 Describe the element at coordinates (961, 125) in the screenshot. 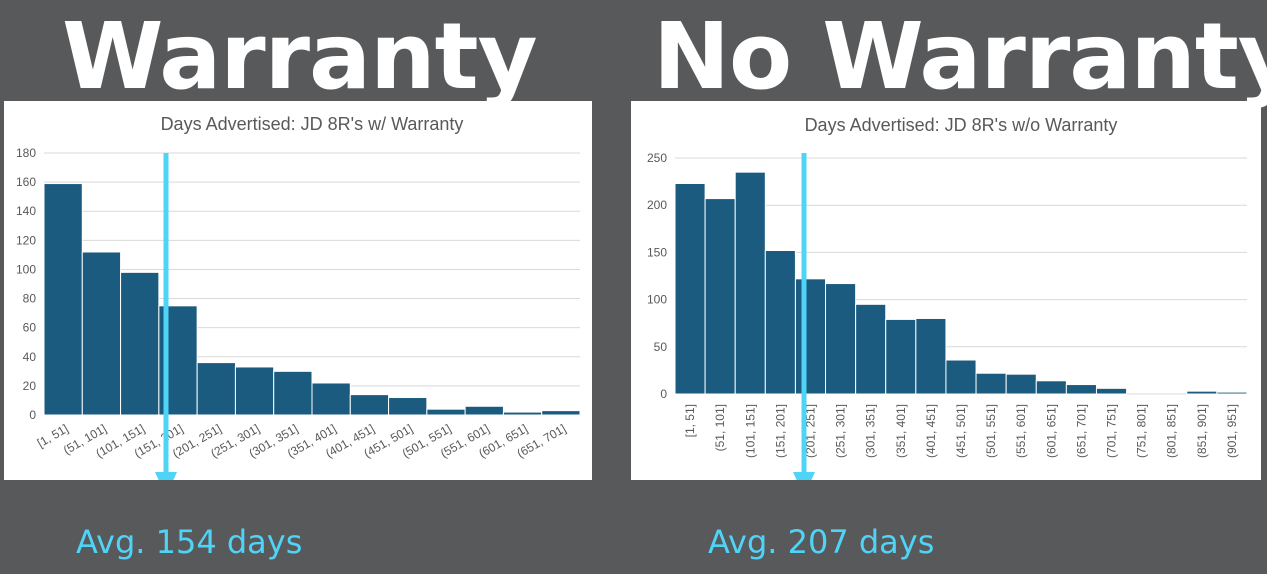

I see `chart-title: Days Advertised: JD 8R's w/o Warranty` at that location.